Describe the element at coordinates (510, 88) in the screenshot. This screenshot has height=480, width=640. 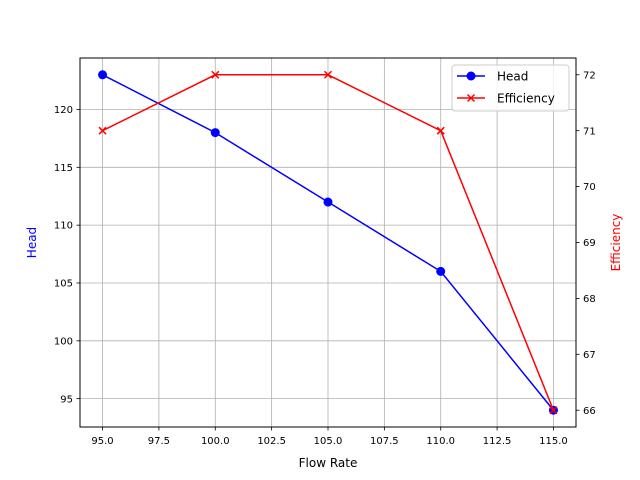
I see `legend: Head Efficiency` at that location.